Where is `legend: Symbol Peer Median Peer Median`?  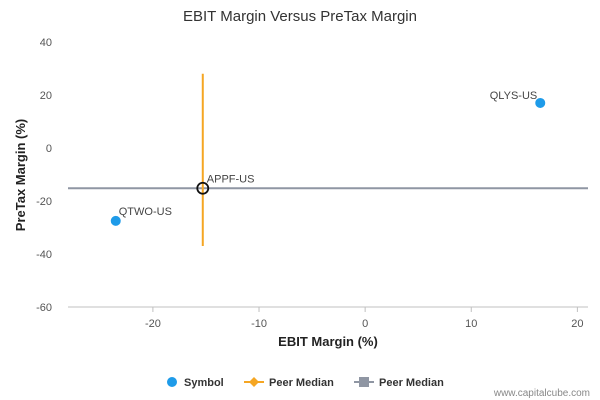
legend: Symbol Peer Median Peer Median is located at coordinates (305, 383).